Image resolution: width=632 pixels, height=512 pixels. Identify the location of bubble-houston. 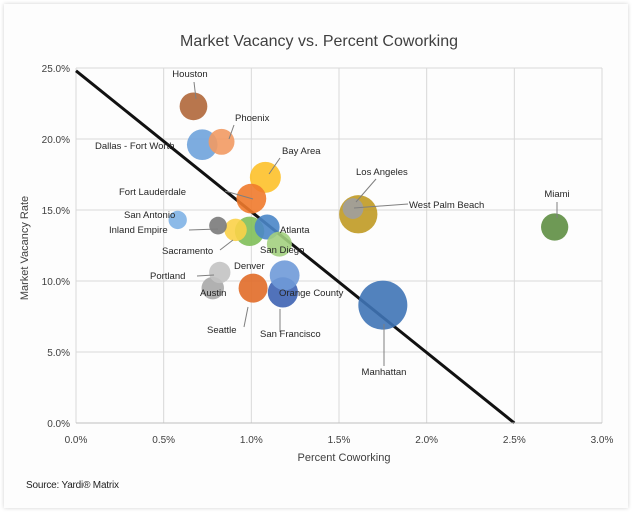
(193, 106).